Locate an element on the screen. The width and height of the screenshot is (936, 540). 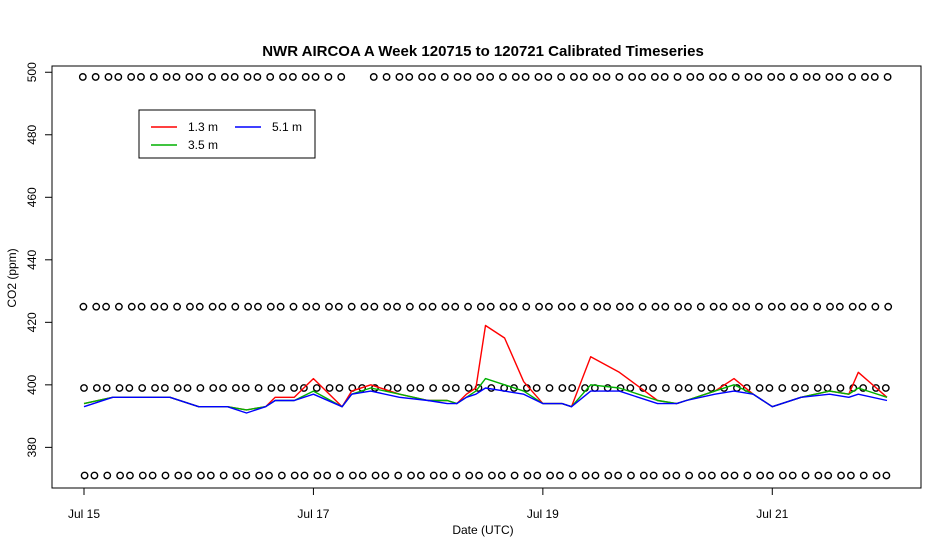
legend-label: 3.5 m is located at coordinates (203, 145).